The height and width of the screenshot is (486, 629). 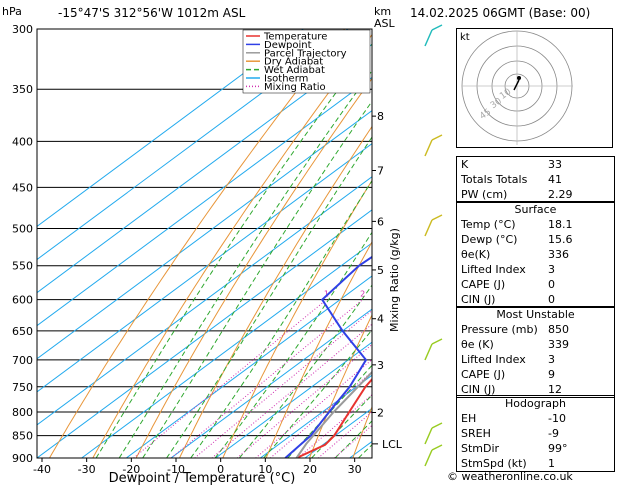 What do you see at coordinates (22, 187) in the screenshot?
I see `pressure-tick-label: 450` at bounding box center [22, 187].